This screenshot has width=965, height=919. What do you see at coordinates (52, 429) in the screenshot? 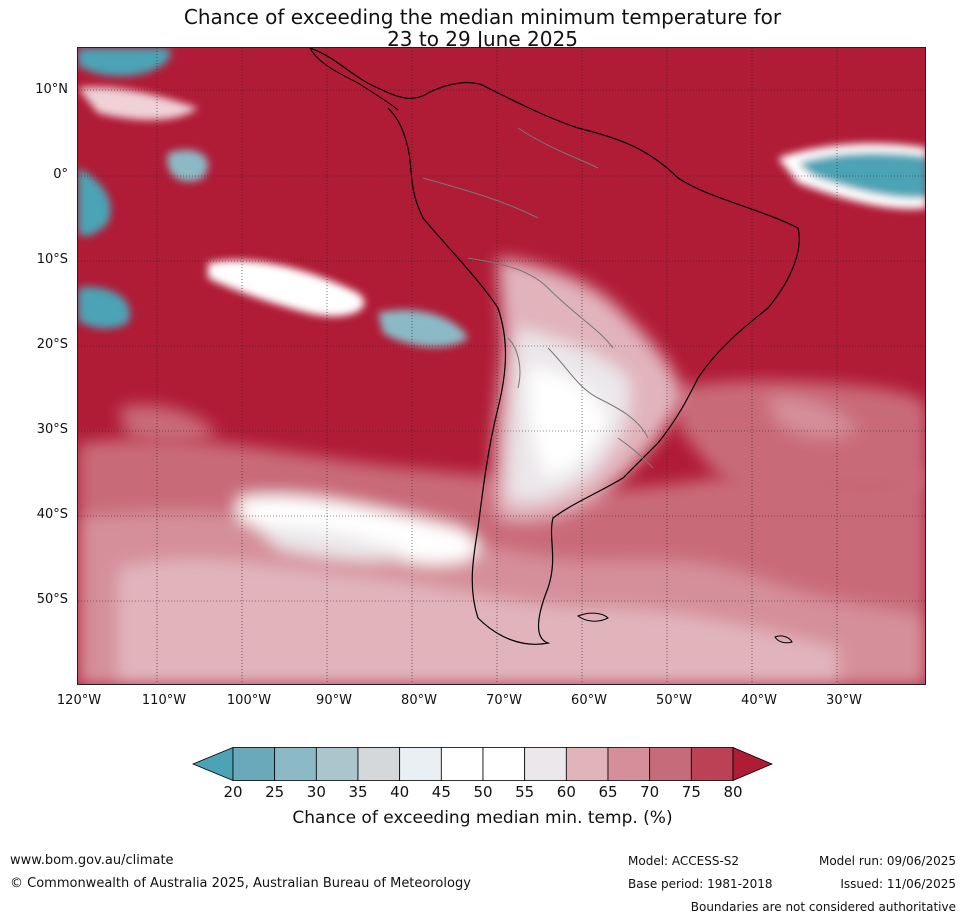
I see `lat-label-30s: 30°S` at bounding box center [52, 429].